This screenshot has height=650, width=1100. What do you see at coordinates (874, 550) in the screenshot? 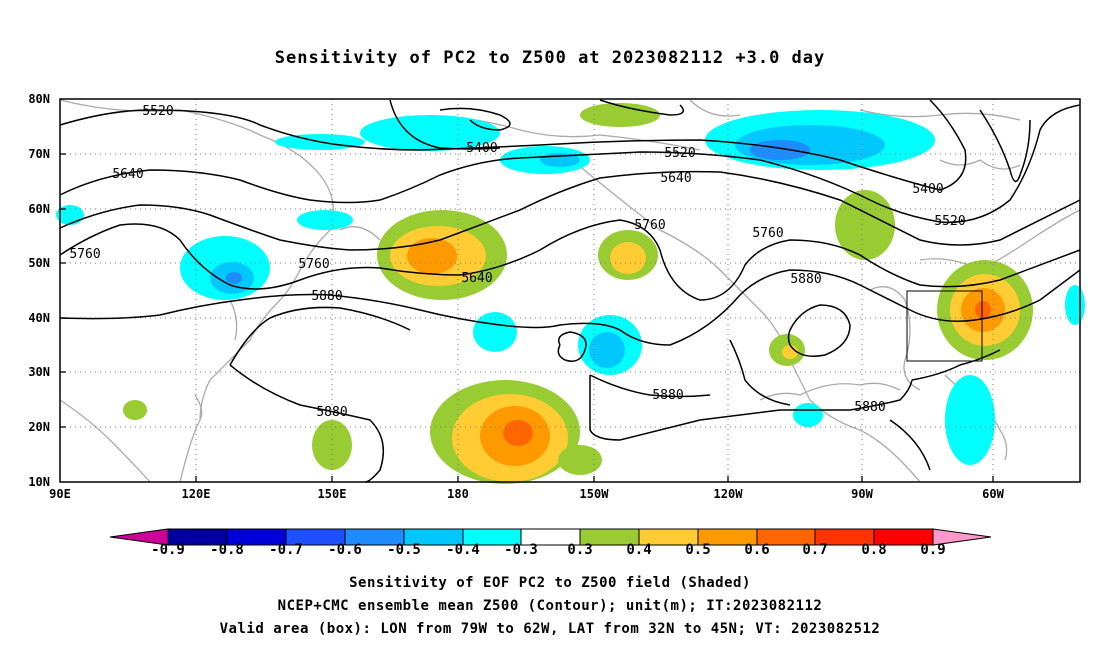
I see `colorbar-label: 0.8` at bounding box center [874, 550].